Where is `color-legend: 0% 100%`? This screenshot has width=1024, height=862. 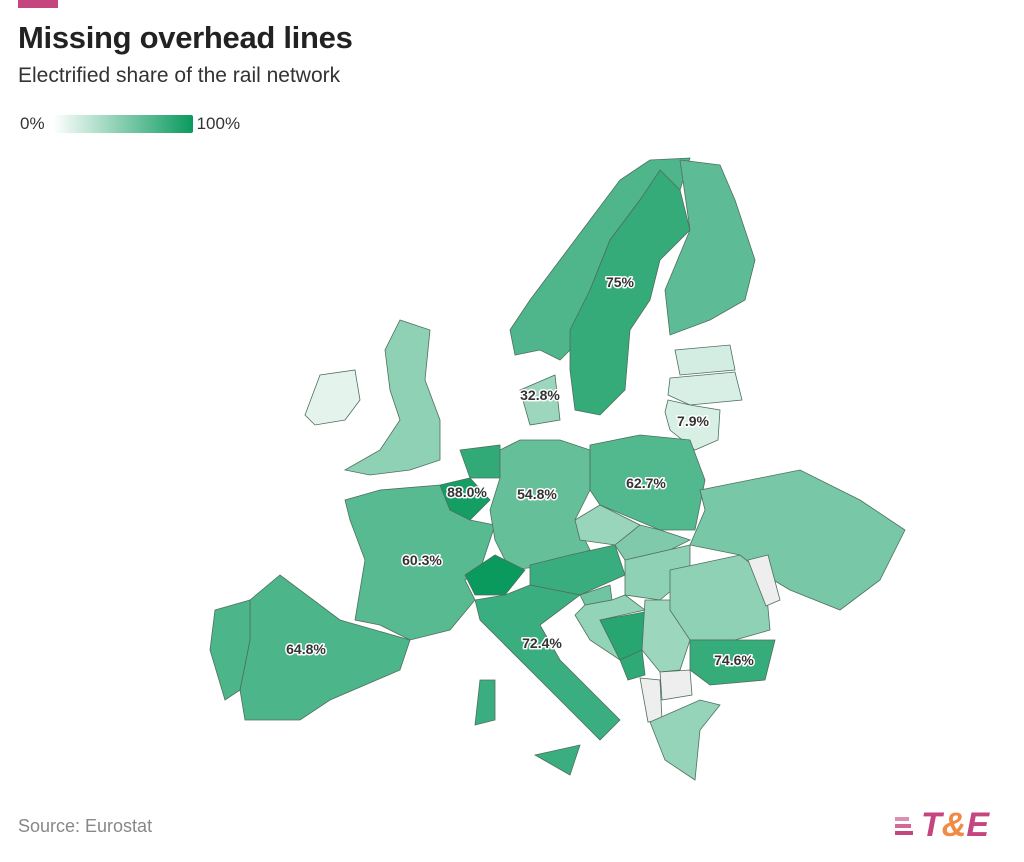 color-legend: 0% 100% is located at coordinates (130, 124).